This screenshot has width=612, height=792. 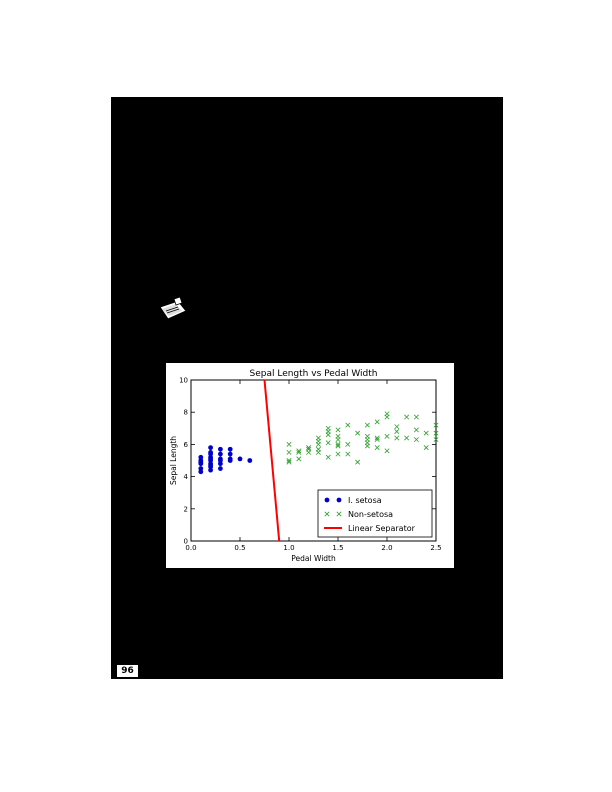 I want to click on x-tick-label: 1.0, so click(x=288, y=548).